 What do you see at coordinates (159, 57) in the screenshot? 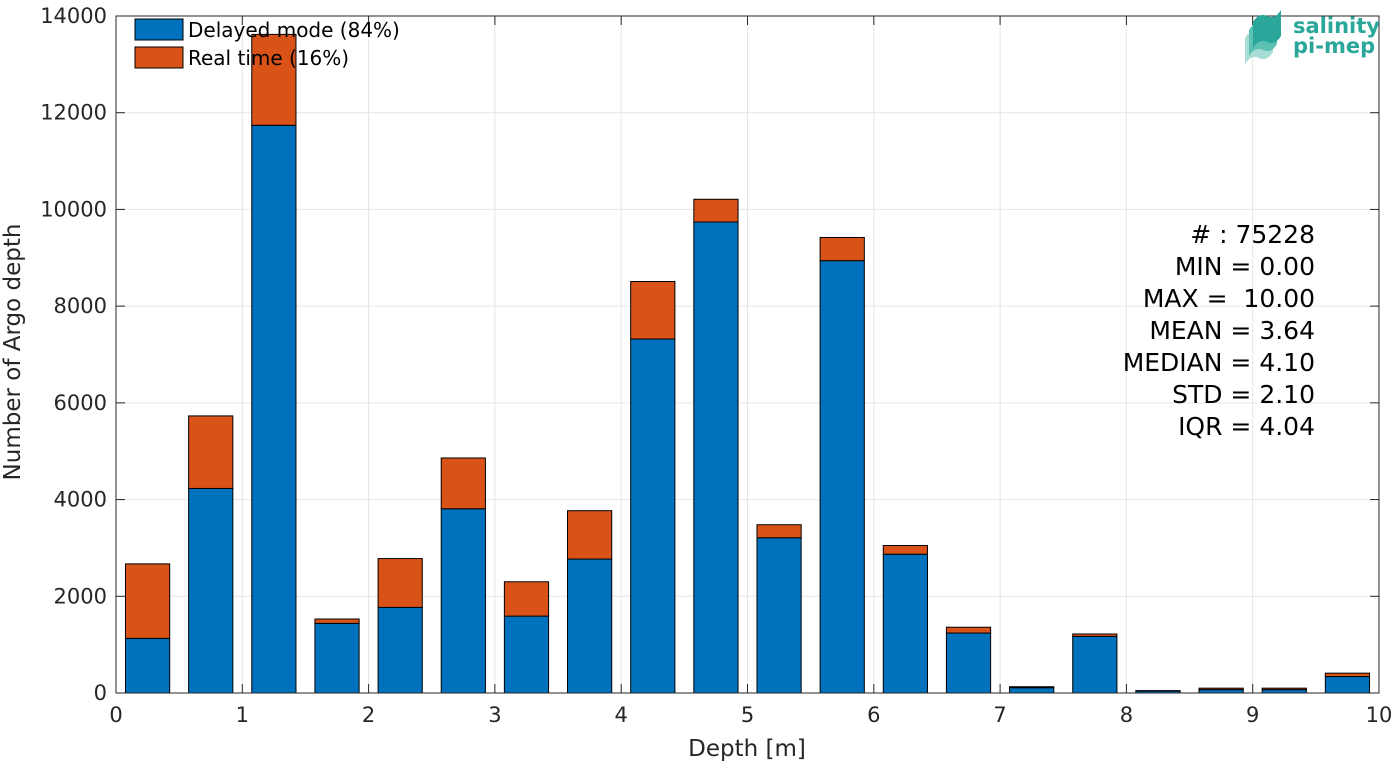
I see `legend-swatch-realtime` at bounding box center [159, 57].